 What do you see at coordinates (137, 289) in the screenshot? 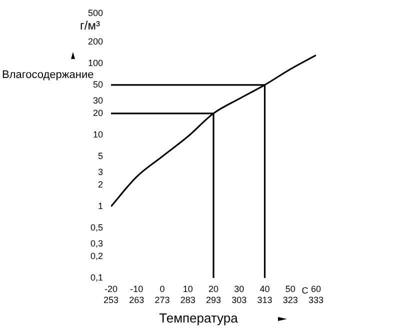
I see `x-tick-label: -10` at bounding box center [137, 289].